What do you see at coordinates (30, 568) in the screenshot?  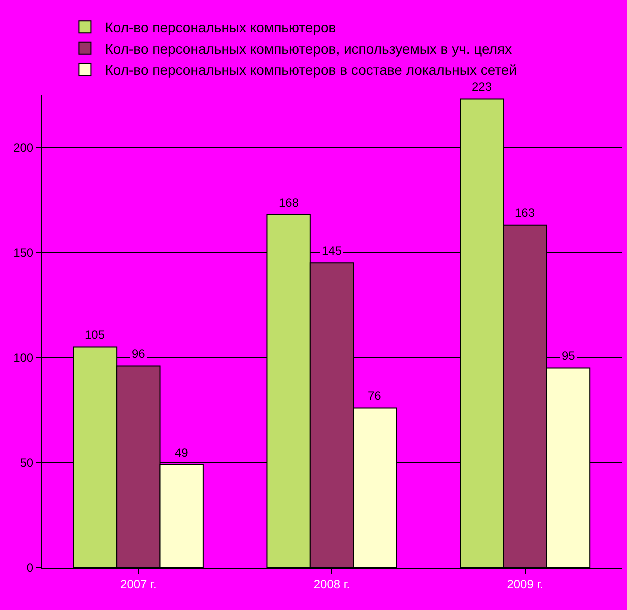 I see `y-tick-label: 0` at bounding box center [30, 568].